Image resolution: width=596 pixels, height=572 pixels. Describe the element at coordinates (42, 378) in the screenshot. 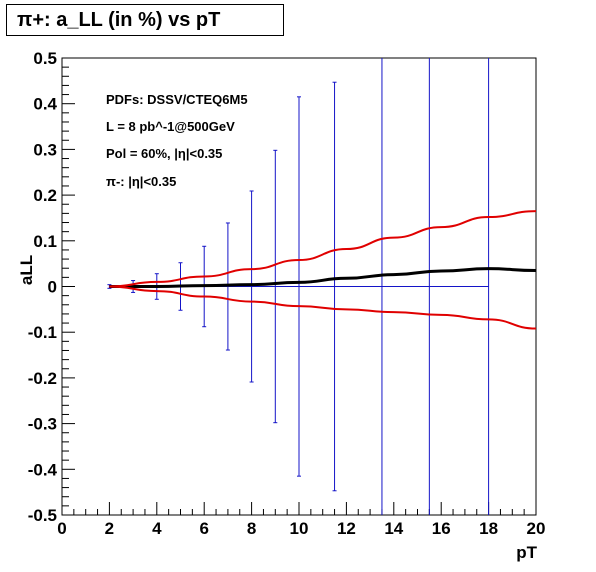

I see `y-tick-label: -0.2` at that location.